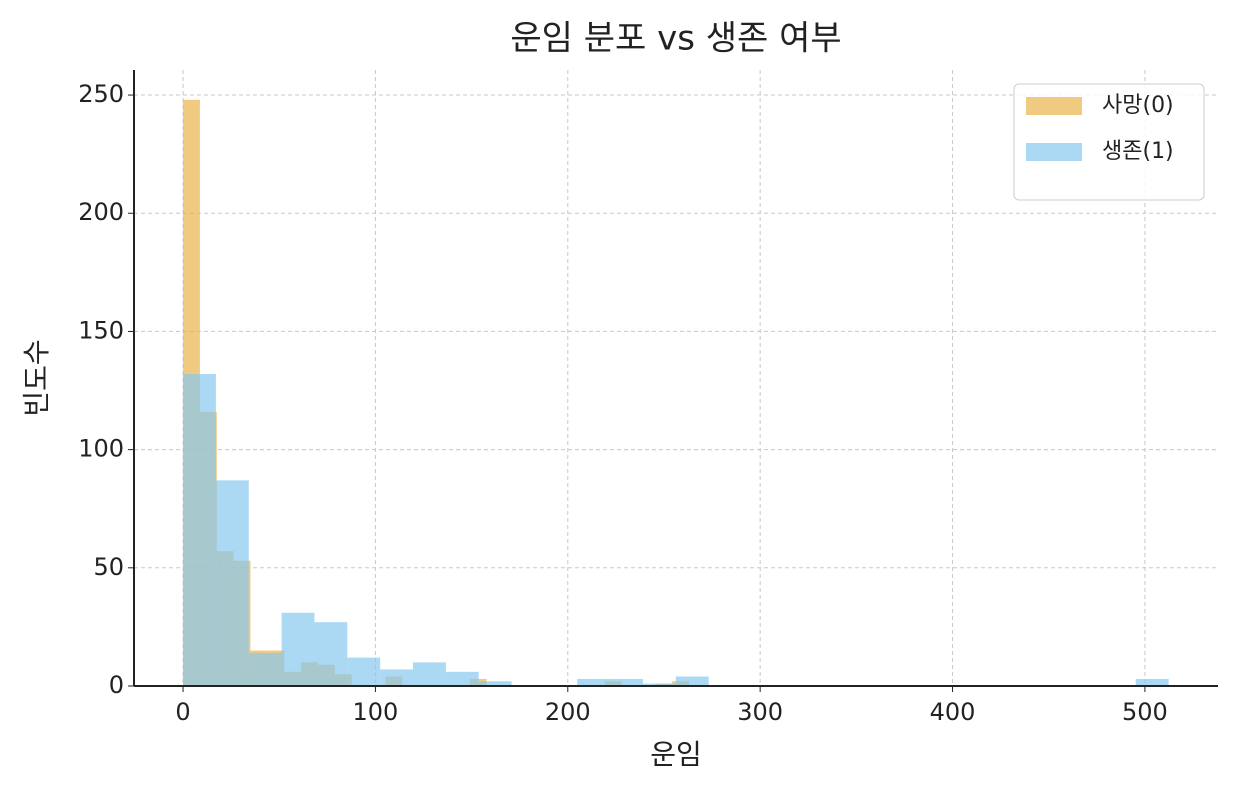 The height and width of the screenshot is (799, 1238). Describe the element at coordinates (760, 712) in the screenshot. I see `x-tick-label: 300` at that location.